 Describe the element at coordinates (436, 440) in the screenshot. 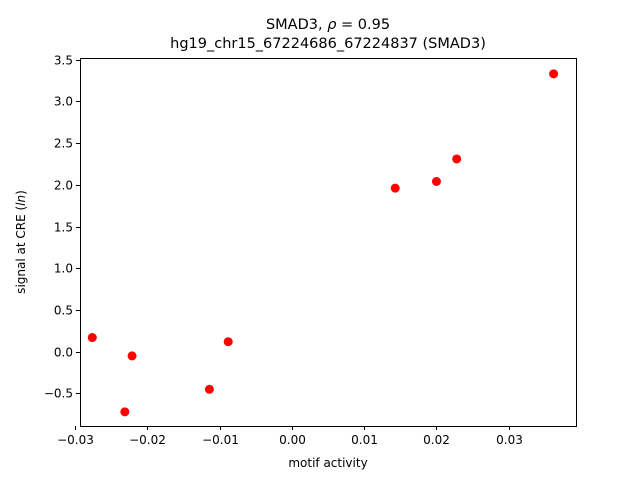

I see `x-tick-label: 0.02` at that location.